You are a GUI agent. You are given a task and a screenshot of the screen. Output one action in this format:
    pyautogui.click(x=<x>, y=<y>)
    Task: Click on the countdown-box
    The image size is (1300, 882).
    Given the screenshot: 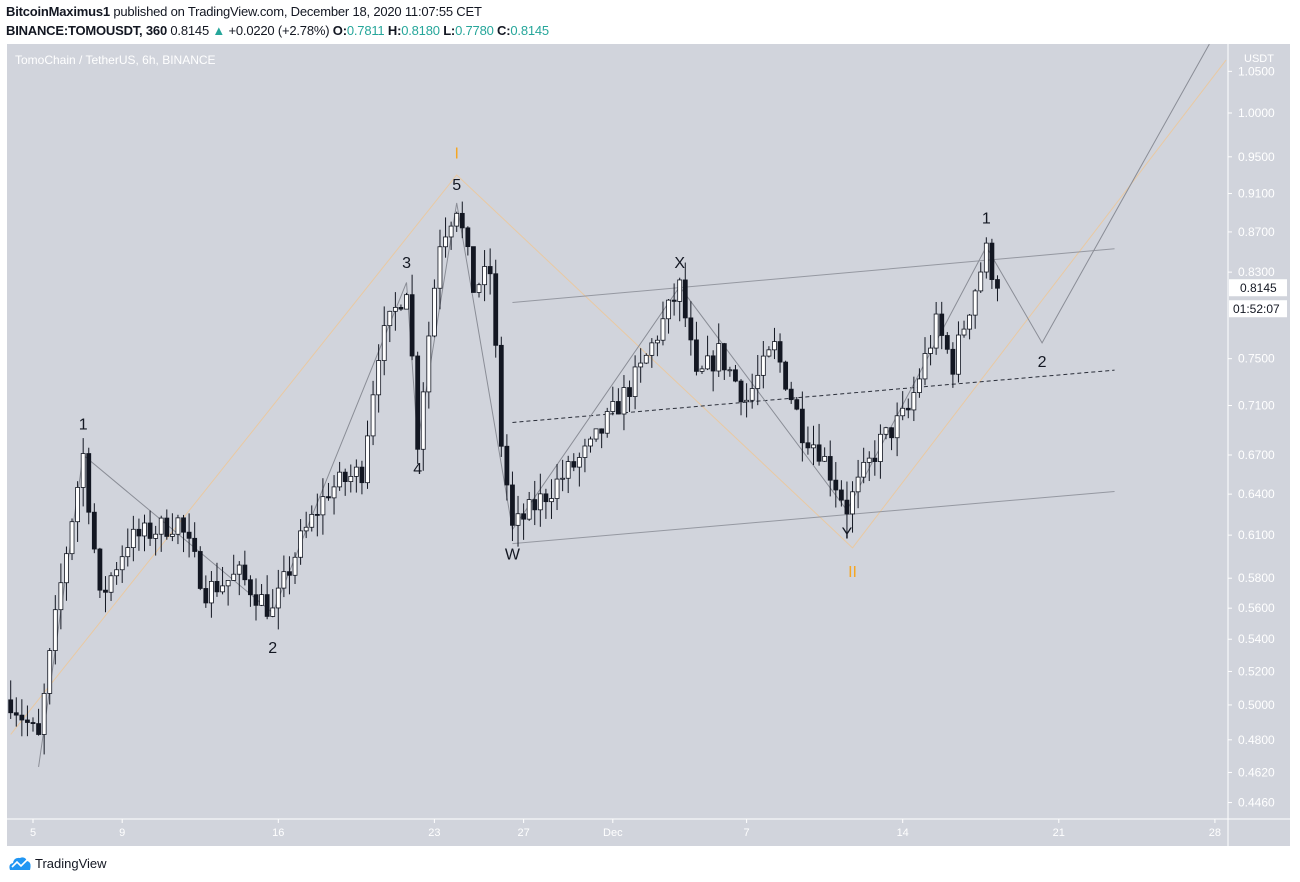 What is the action you would take?
    pyautogui.click(x=1258, y=309)
    